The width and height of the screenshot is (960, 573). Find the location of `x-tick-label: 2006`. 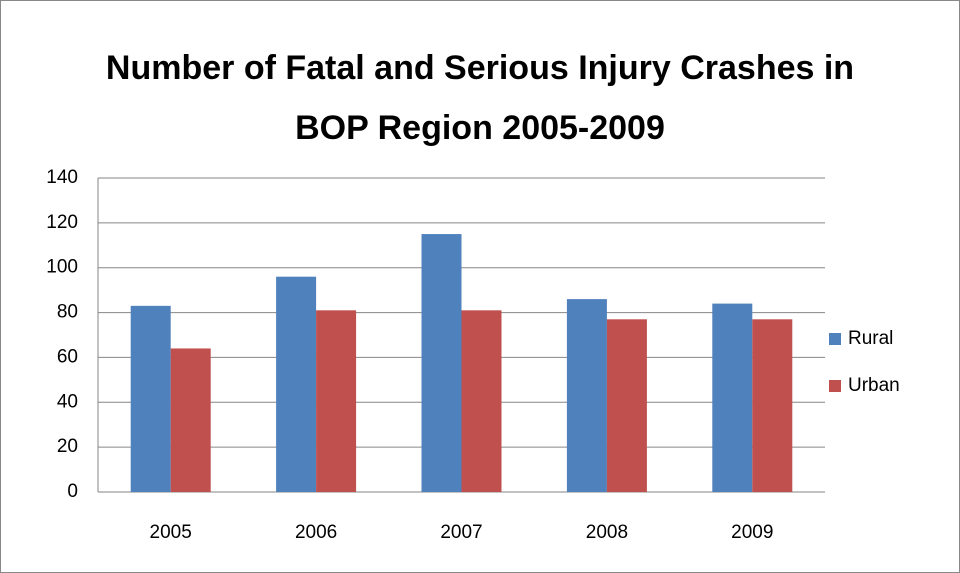

x-tick-label: 2006 is located at coordinates (316, 532).